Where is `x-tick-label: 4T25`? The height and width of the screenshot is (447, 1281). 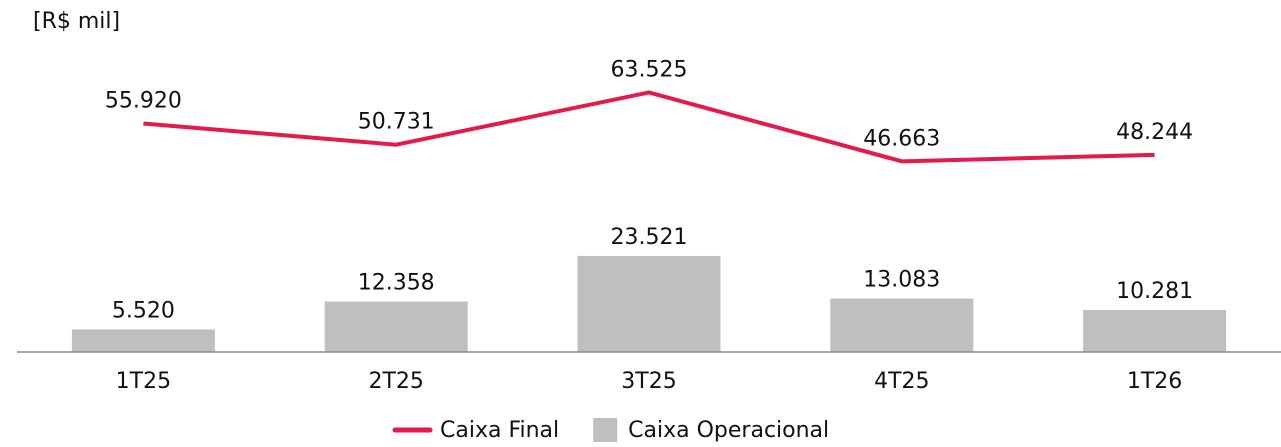 x-tick-label: 4T25 is located at coordinates (901, 381).